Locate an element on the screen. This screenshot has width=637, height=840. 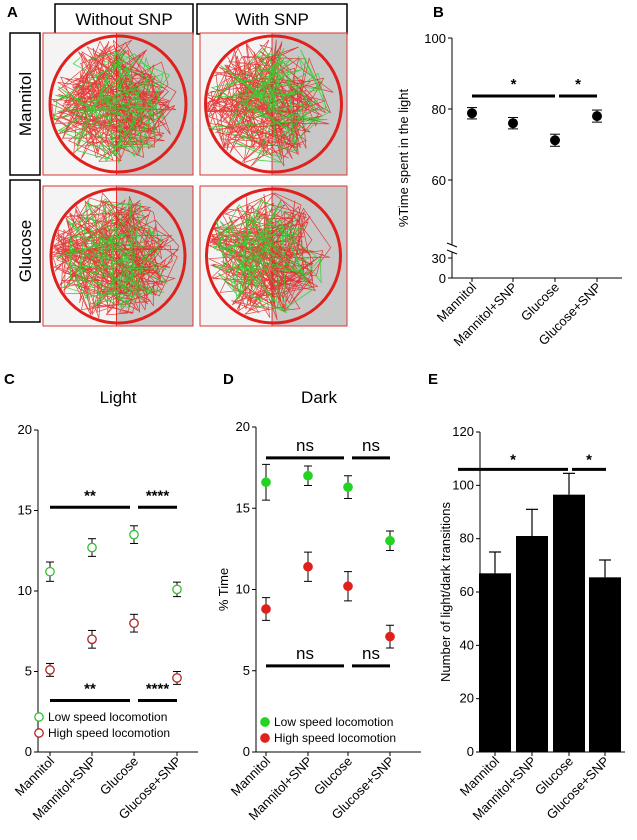
y-tick-label: 30 is located at coordinates (439, 258).